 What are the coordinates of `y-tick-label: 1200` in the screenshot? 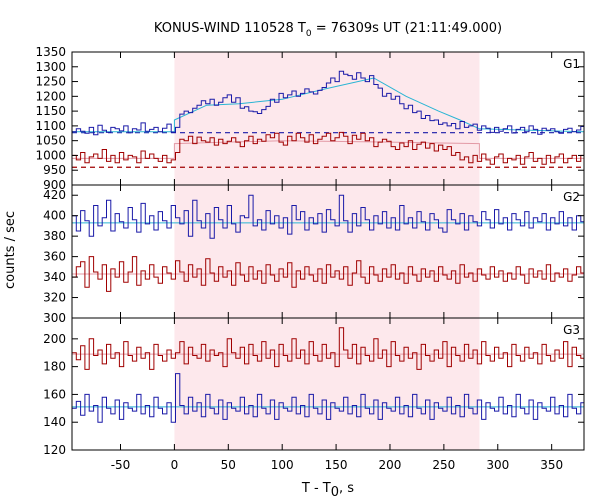 It's located at (50, 96).